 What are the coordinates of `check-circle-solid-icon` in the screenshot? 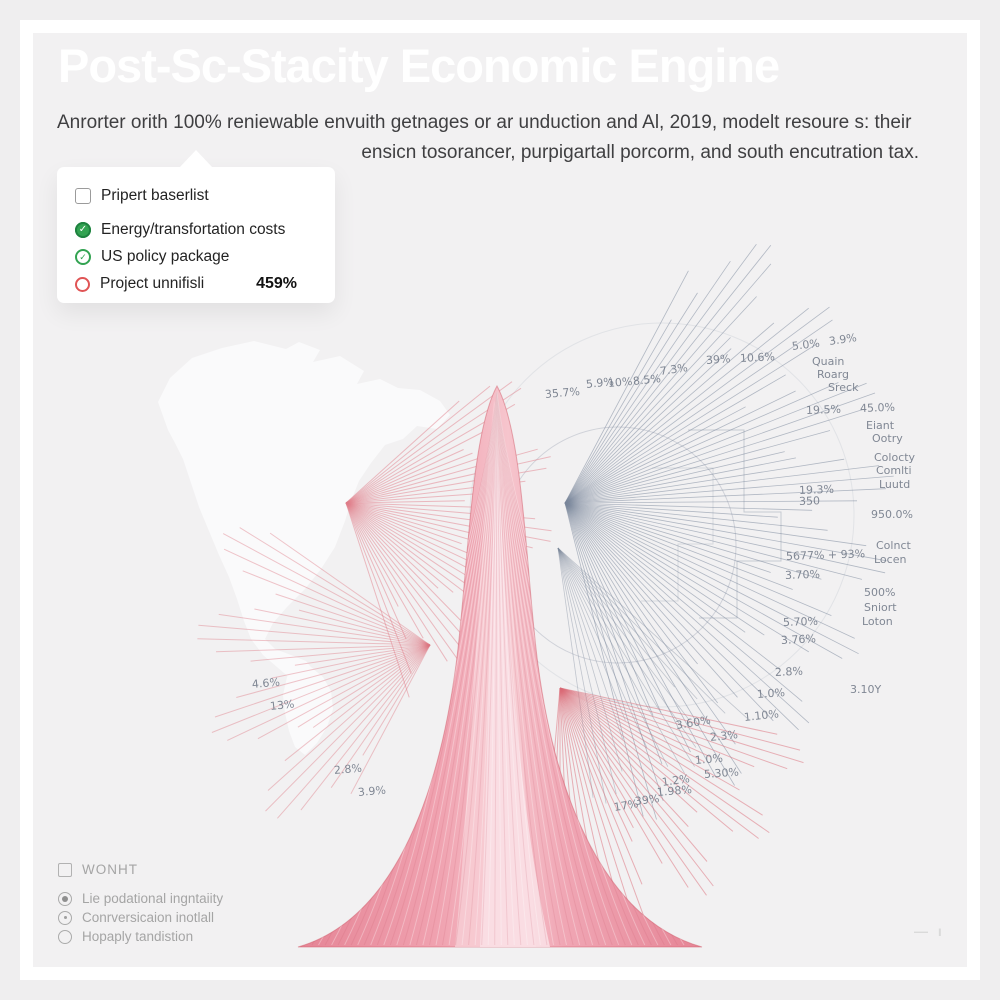 It's located at (83, 230).